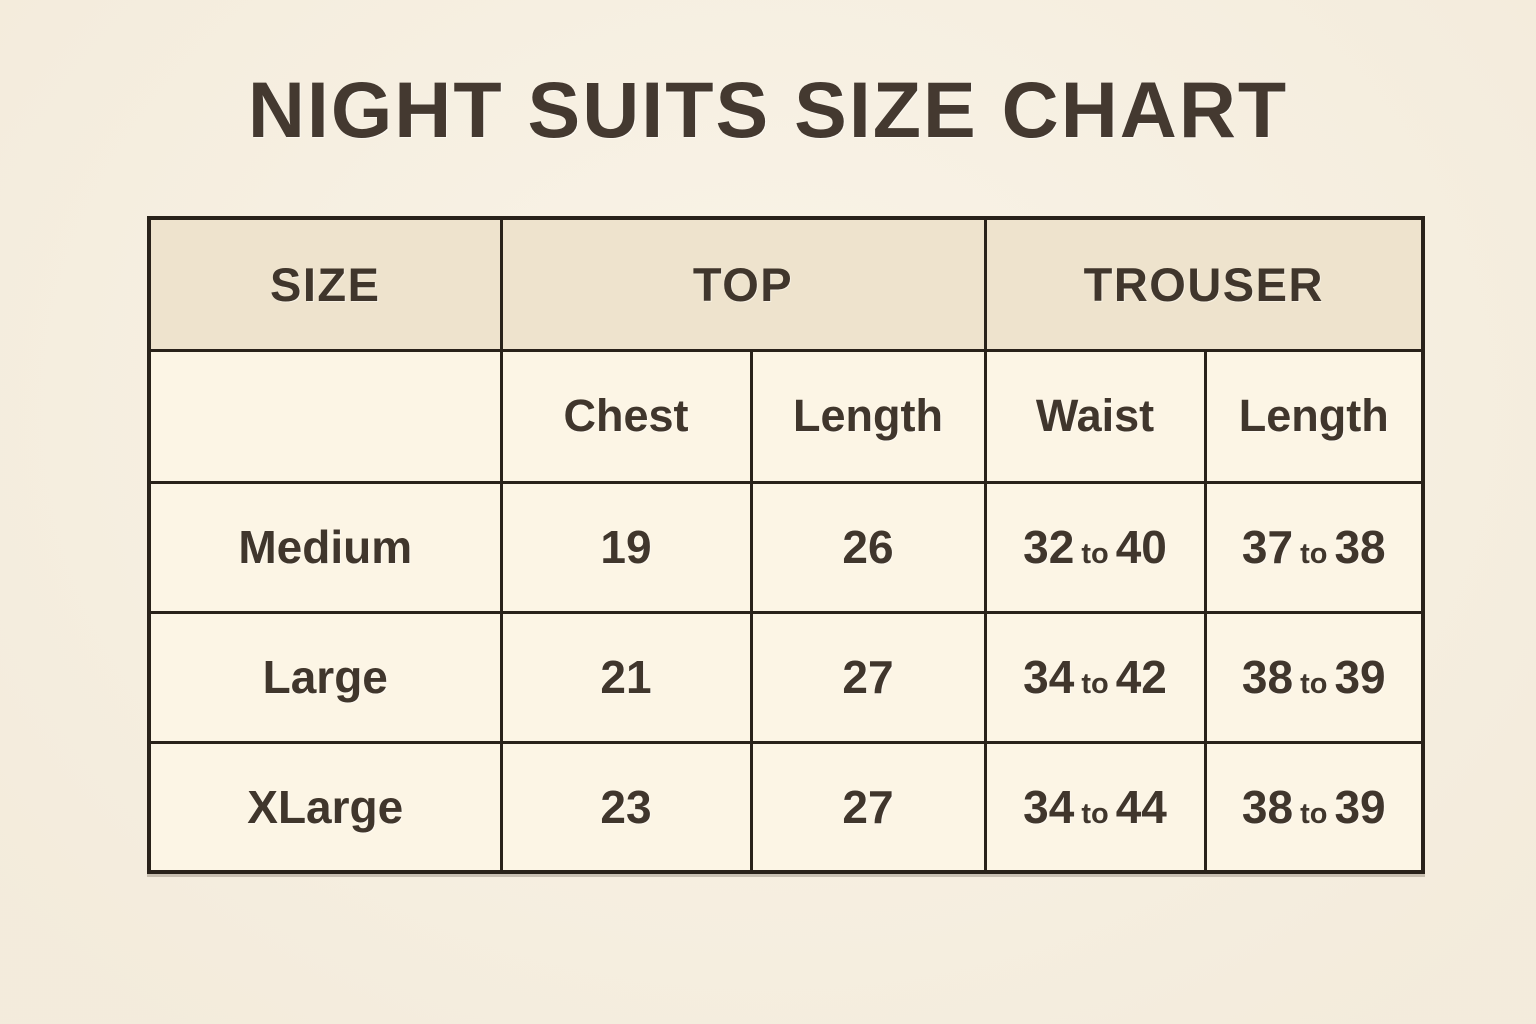  I want to click on page-title: NIGHT SUITS SIZE CHART, so click(768, 109).